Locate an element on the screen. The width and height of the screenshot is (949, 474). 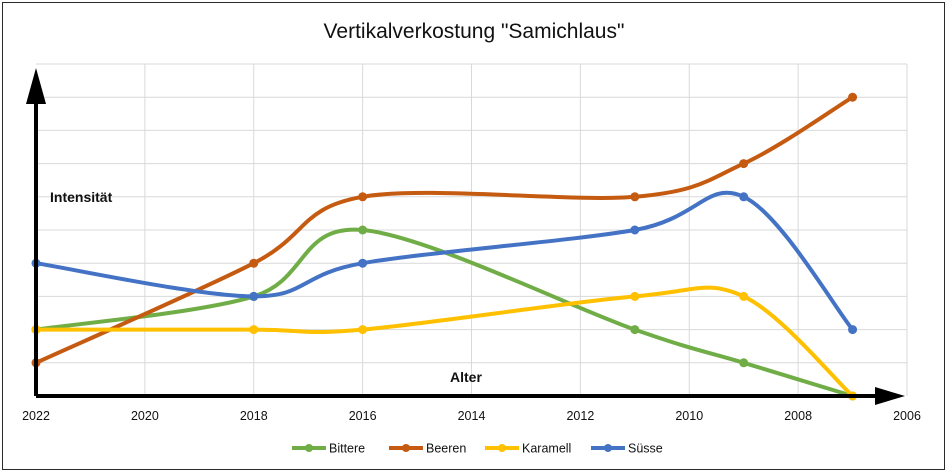
x-tick-label: 2006 is located at coordinates (907, 416).